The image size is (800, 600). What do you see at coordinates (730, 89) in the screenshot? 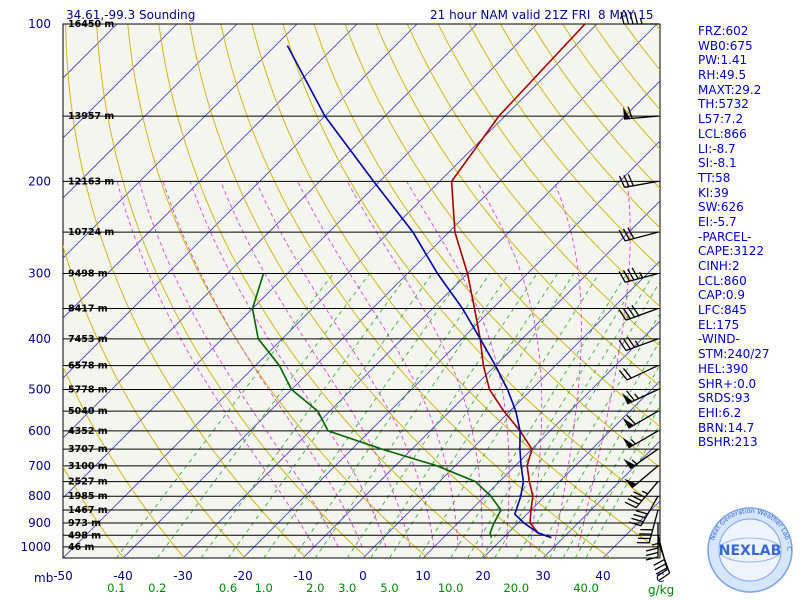
I see `index-value: MAXT:29.2` at bounding box center [730, 89].